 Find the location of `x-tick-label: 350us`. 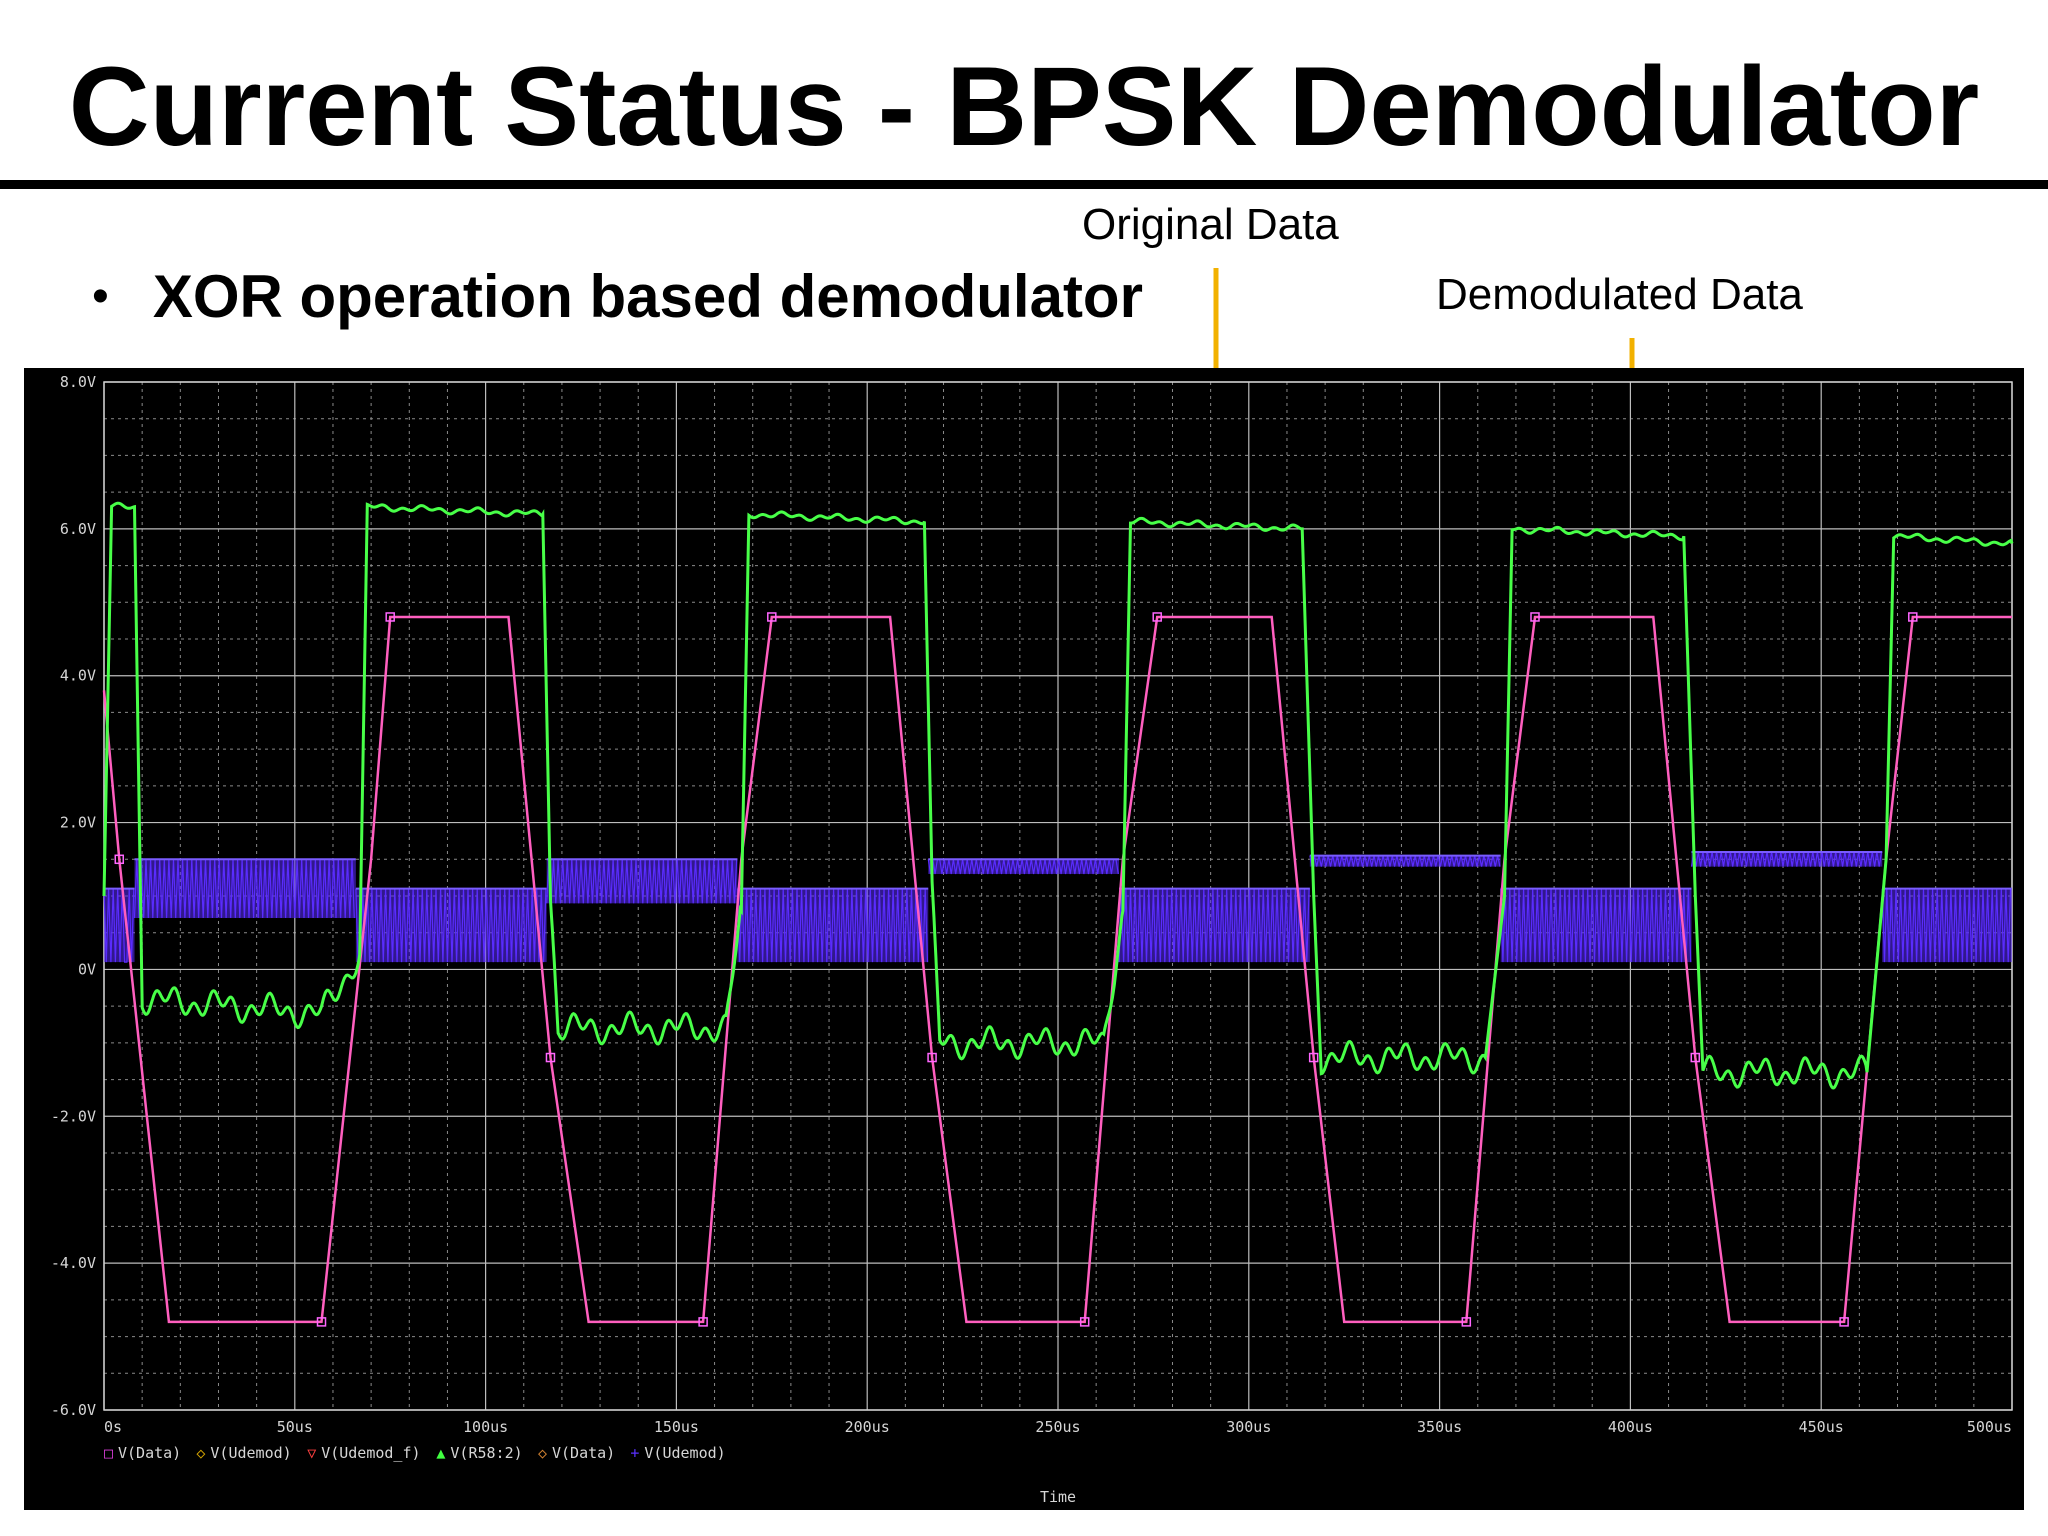

x-tick-label: 350us is located at coordinates (1439, 1427).